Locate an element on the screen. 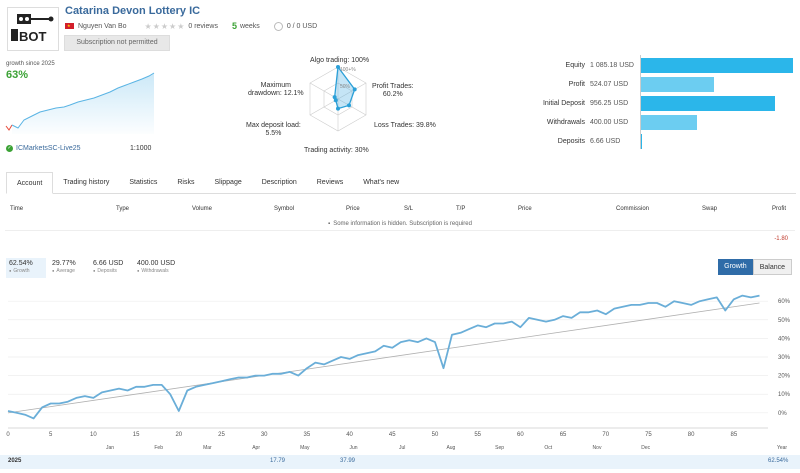 Image resolution: width=800 pixels, height=473 pixels. stat-name: Equity is located at coordinates (575, 65).